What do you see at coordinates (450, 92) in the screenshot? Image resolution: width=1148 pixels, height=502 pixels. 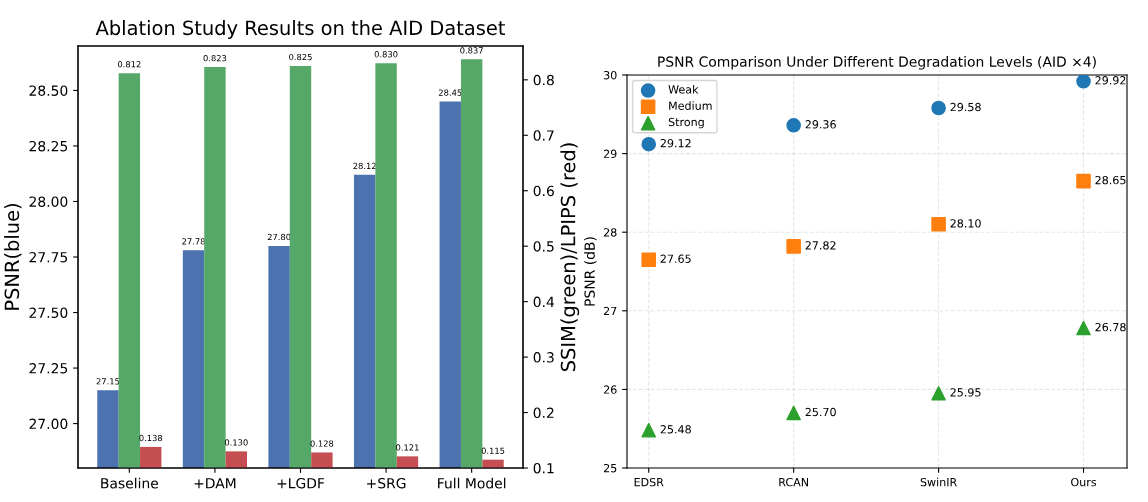 I see `data-label: 28.45` at bounding box center [450, 92].